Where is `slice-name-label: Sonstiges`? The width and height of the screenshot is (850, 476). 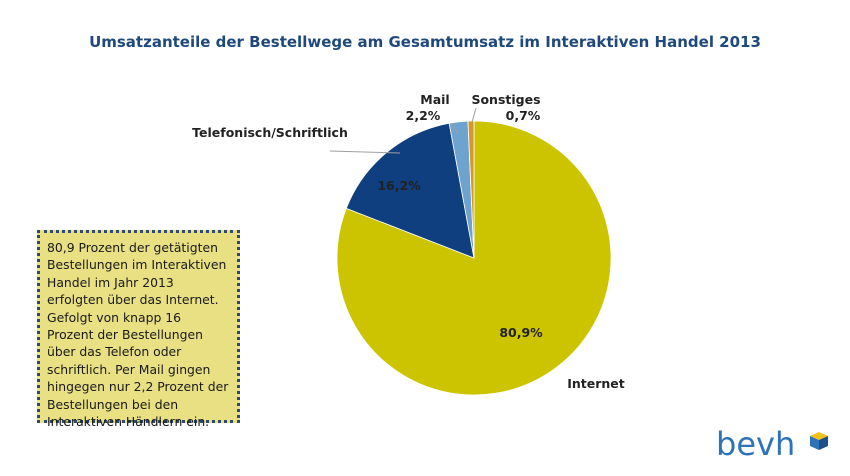 slice-name-label: Sonstiges is located at coordinates (505, 99).